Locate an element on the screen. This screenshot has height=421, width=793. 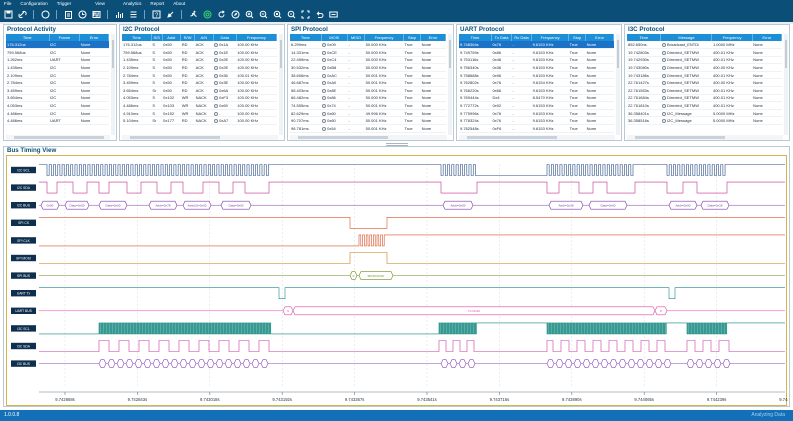
table-row: 19.743080s Directed_SETMW 400.00 KHz None is located at coordinates (704, 67).